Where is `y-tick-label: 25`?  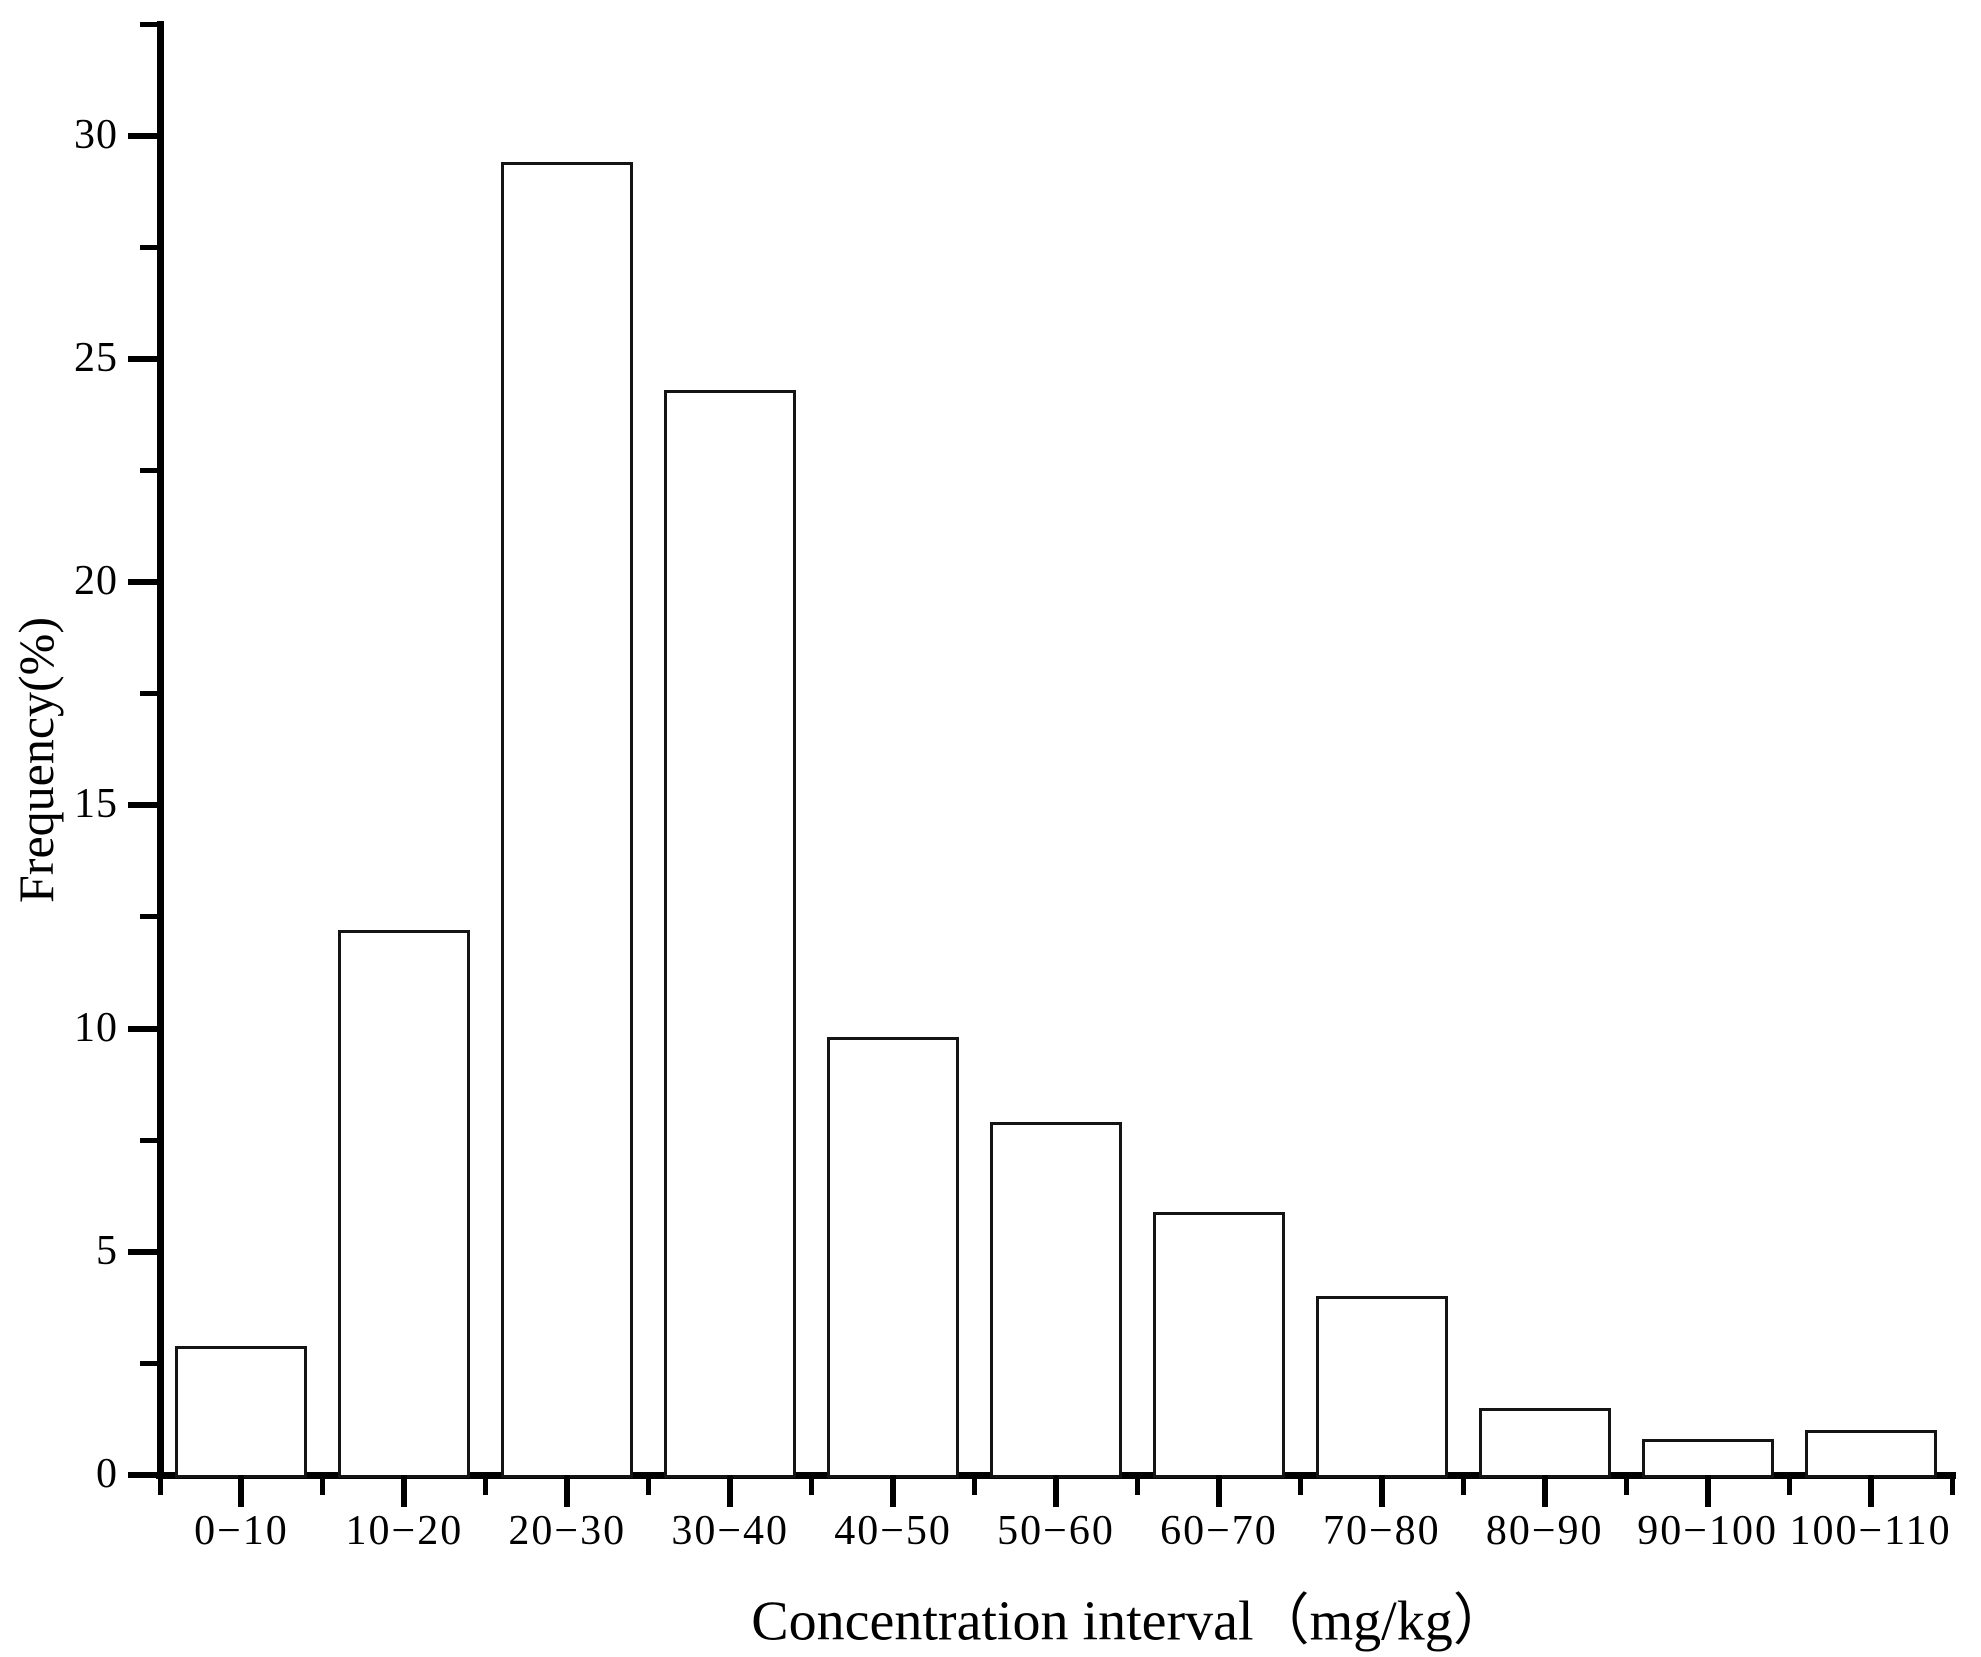
y-tick-label: 25 is located at coordinates (96, 357).